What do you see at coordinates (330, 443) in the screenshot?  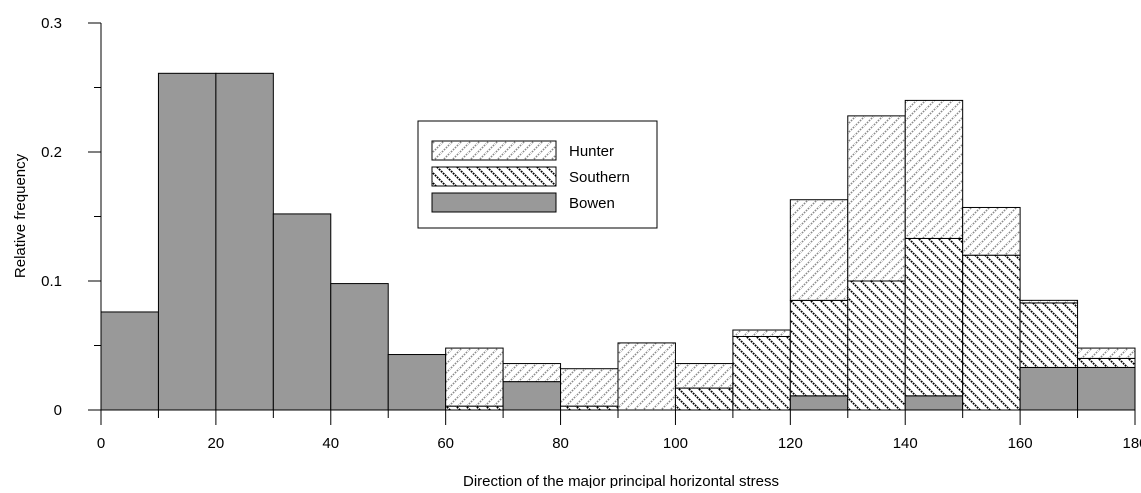 I see `x-tick-label: 40` at bounding box center [330, 443].